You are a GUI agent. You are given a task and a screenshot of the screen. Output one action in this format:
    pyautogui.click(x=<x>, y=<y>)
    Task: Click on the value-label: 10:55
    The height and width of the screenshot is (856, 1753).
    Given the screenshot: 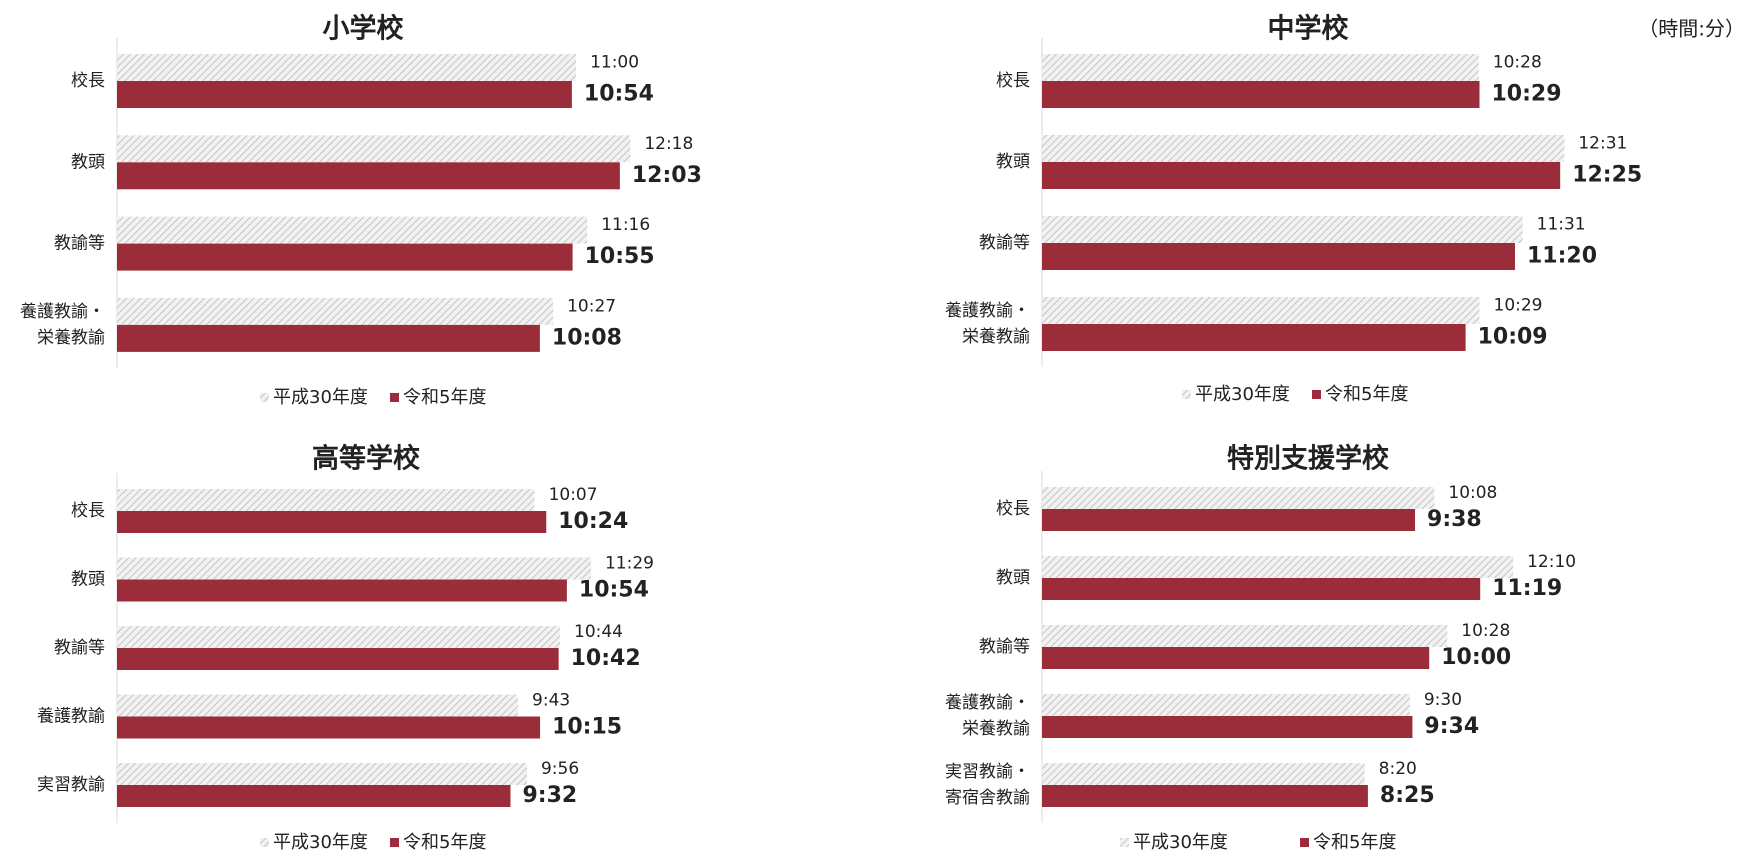 What is the action you would take?
    pyautogui.click(x=620, y=256)
    